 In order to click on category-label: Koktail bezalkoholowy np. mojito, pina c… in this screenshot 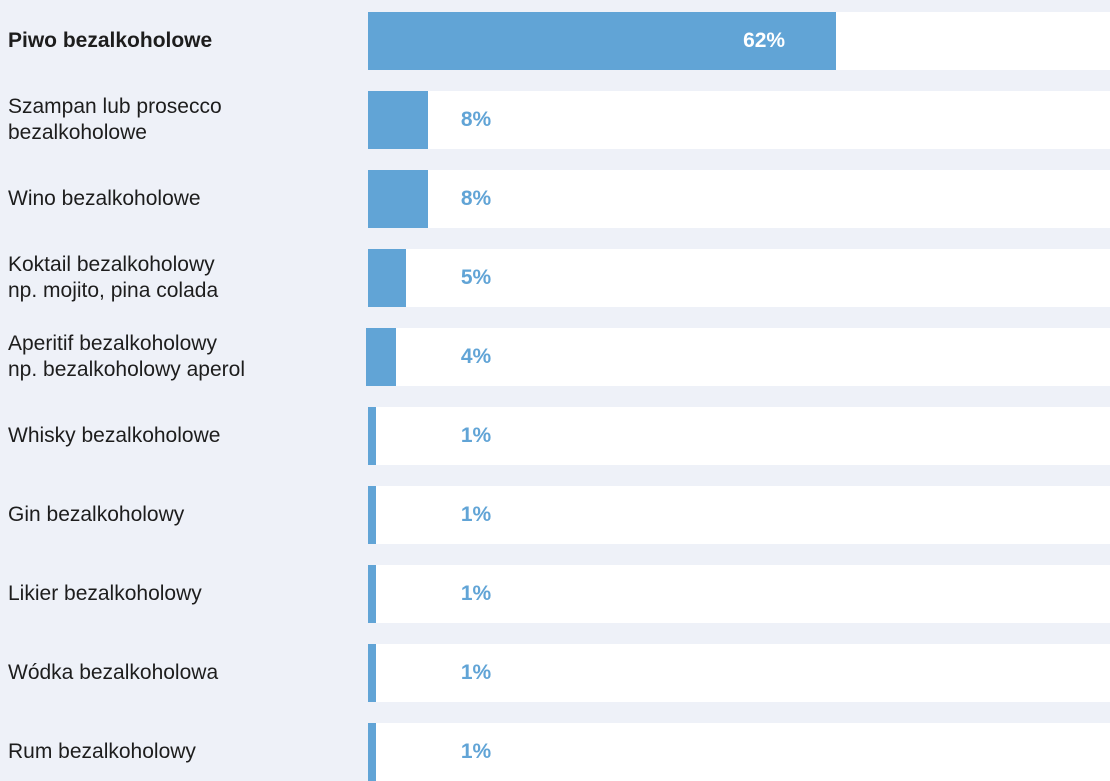, I will do `click(113, 277)`.